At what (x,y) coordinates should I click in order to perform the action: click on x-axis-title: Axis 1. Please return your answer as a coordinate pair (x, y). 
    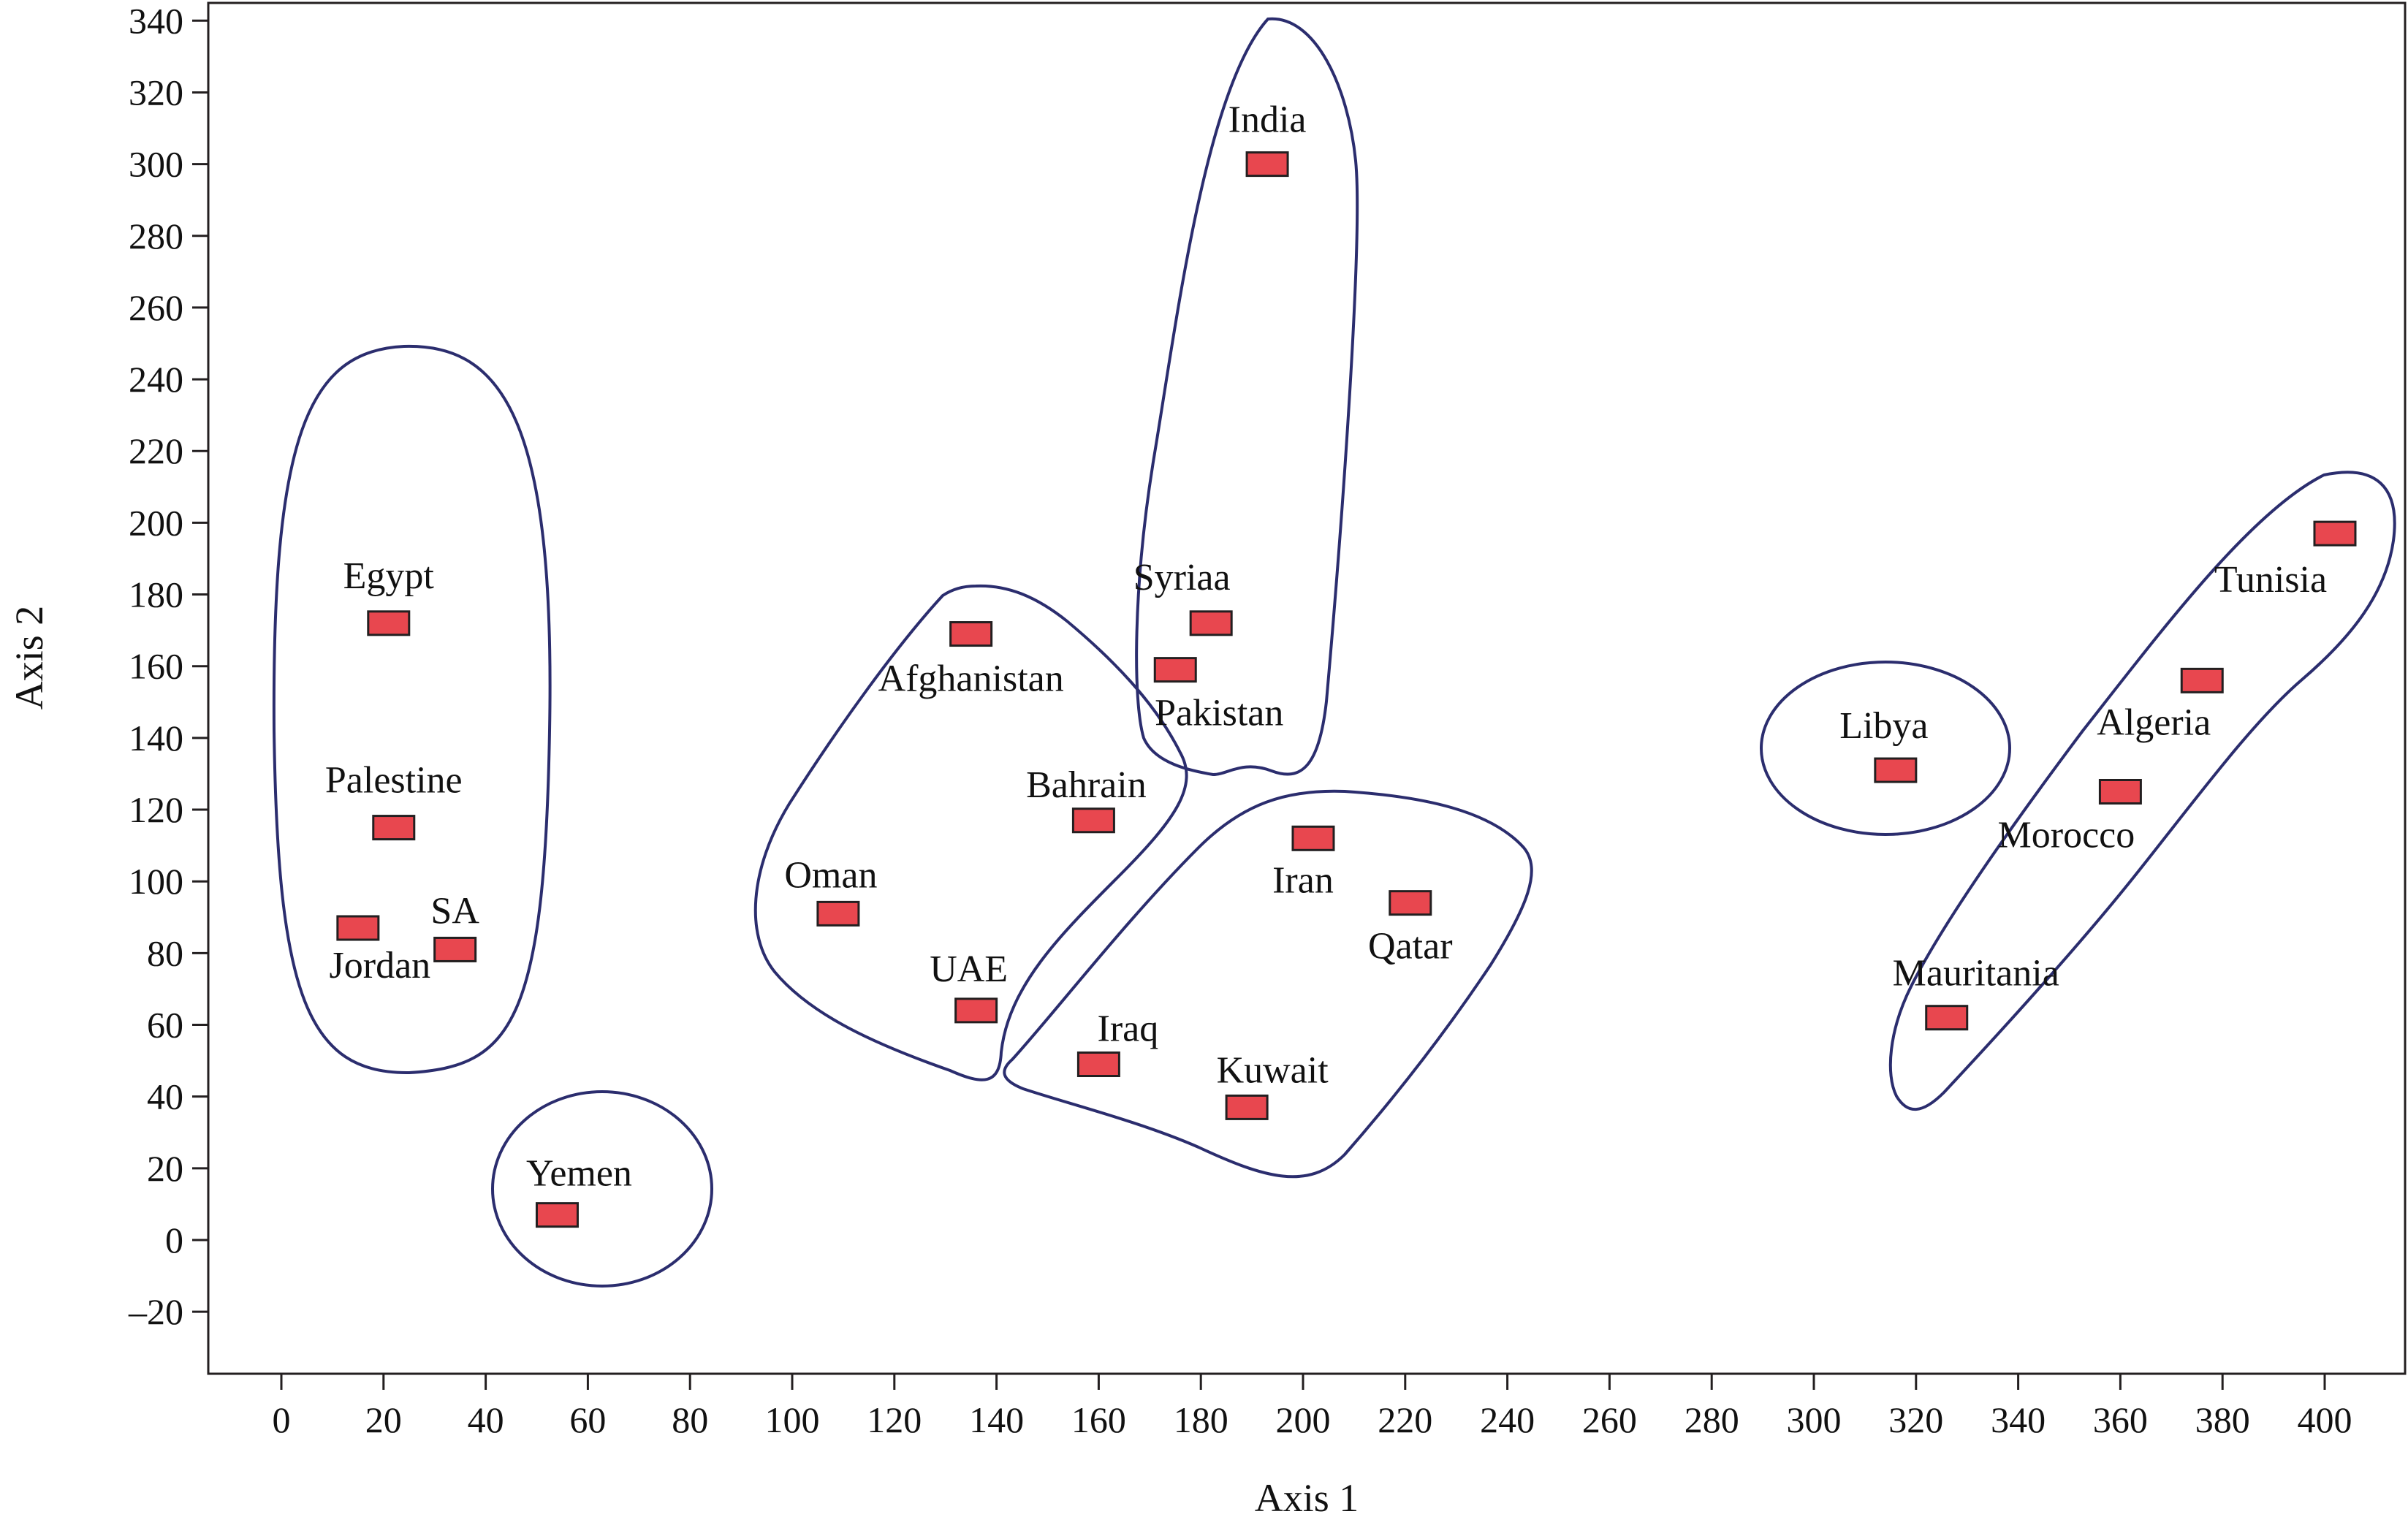
    Looking at the image, I should click on (1307, 1498).